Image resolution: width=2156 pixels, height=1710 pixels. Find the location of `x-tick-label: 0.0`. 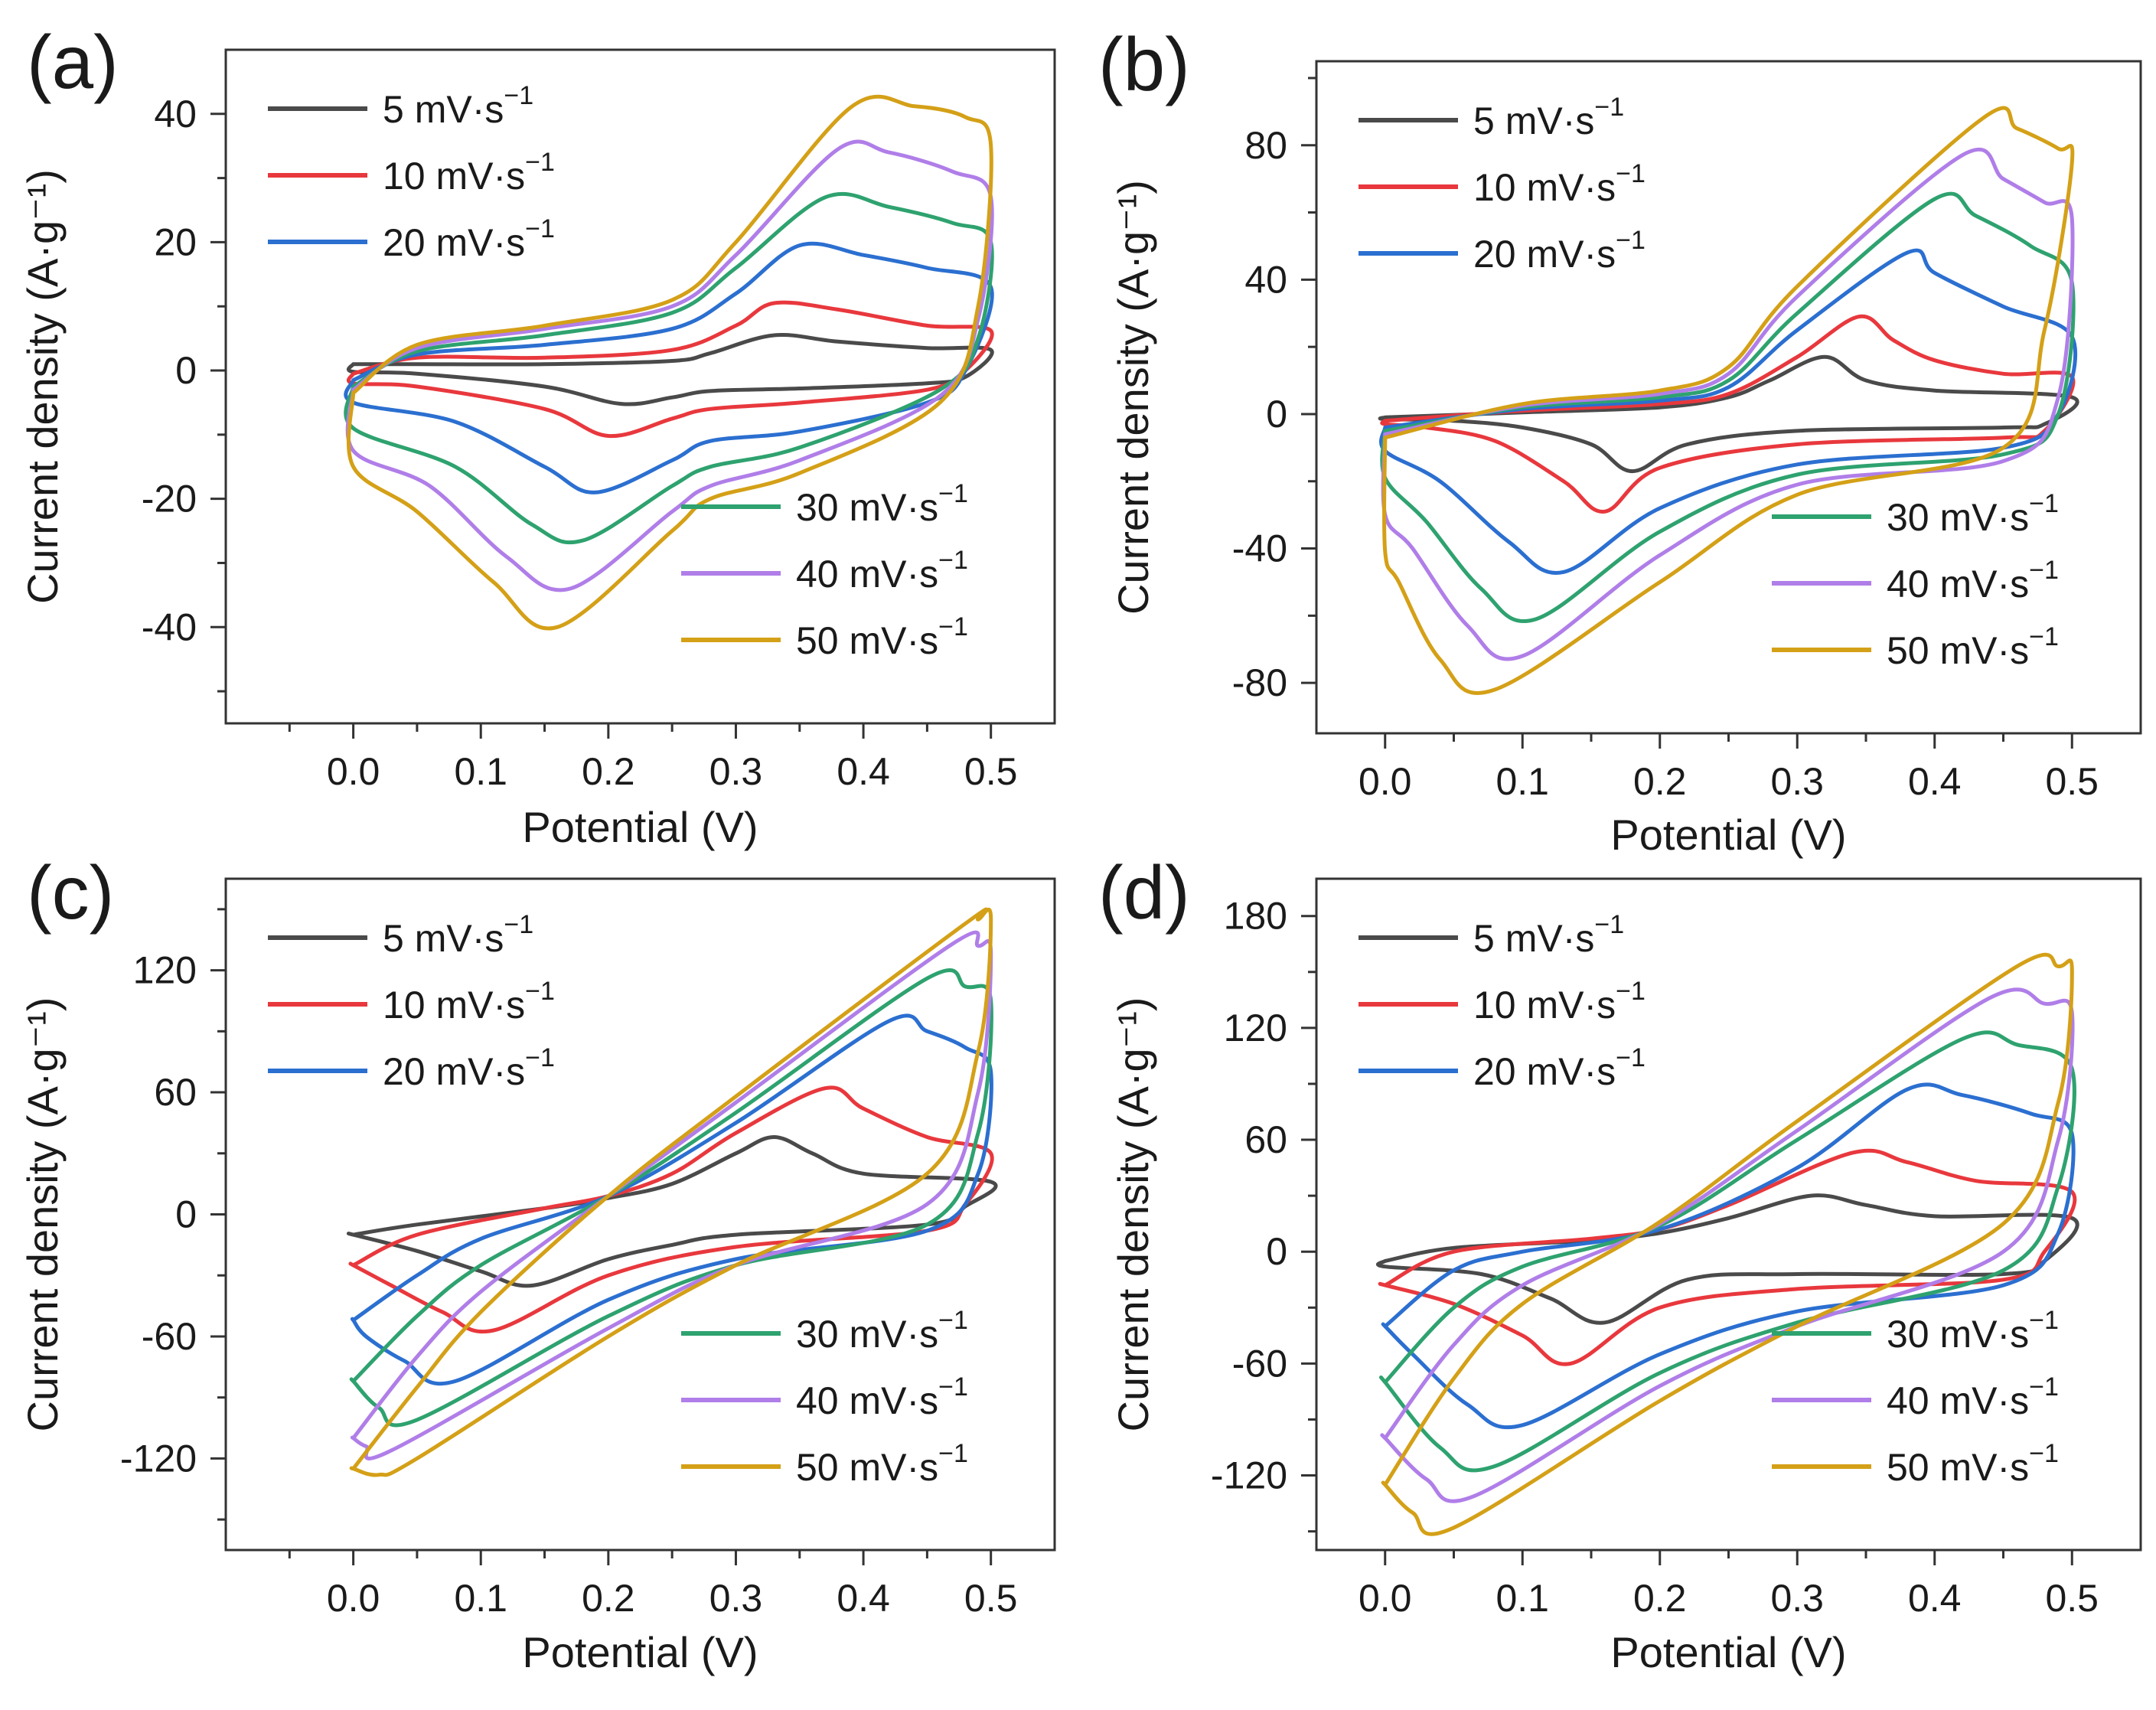

x-tick-label: 0.0 is located at coordinates (353, 771).